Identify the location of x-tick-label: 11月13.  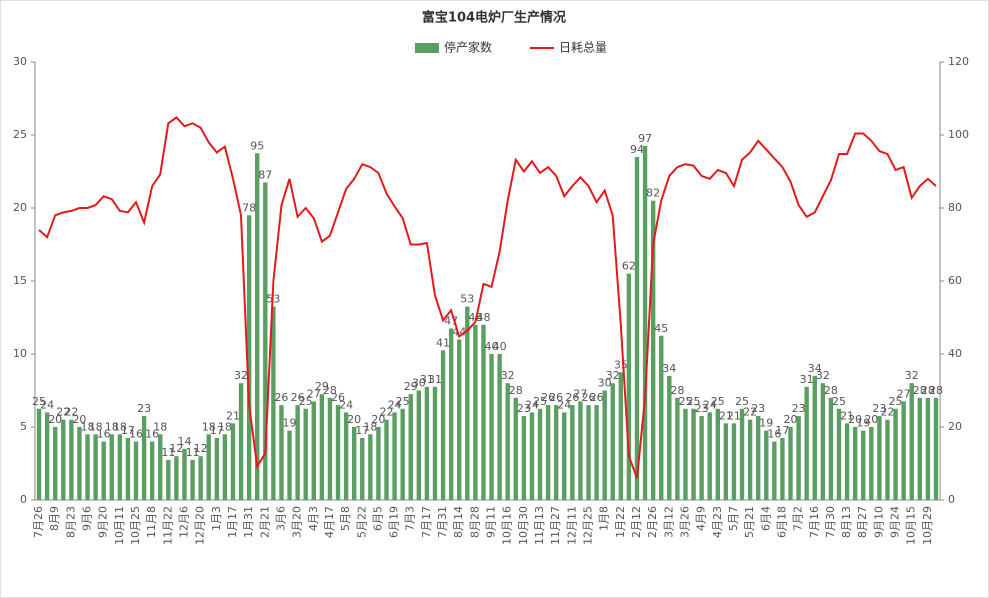
(539, 525).